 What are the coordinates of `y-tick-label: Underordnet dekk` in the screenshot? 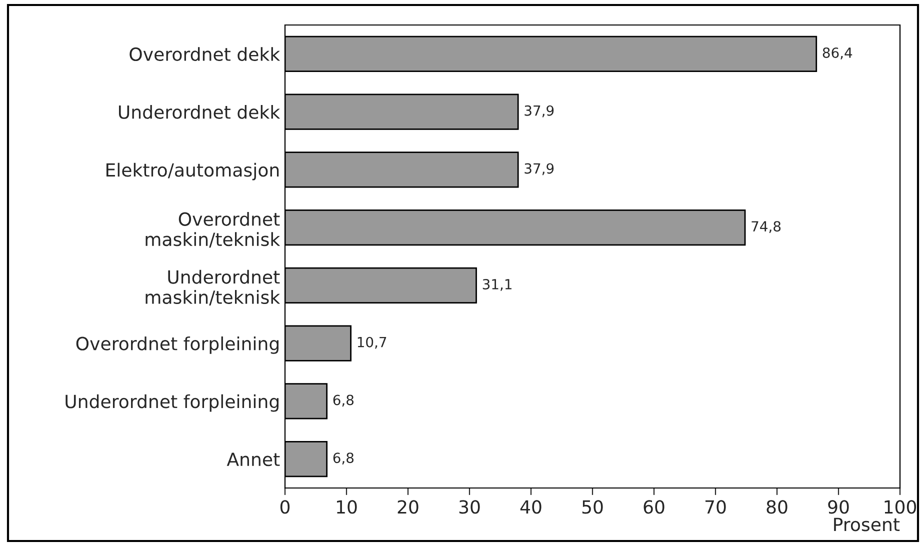 It's located at (199, 111).